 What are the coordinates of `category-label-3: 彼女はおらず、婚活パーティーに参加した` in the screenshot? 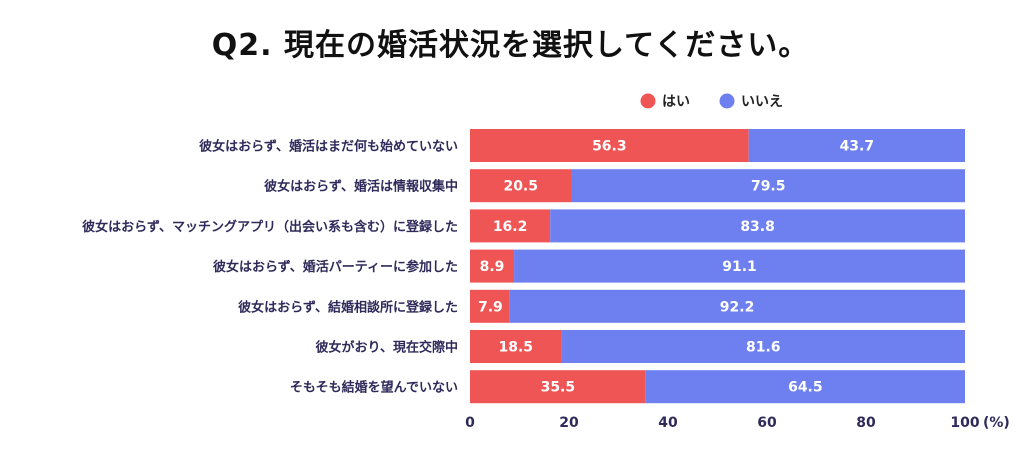 It's located at (335, 267).